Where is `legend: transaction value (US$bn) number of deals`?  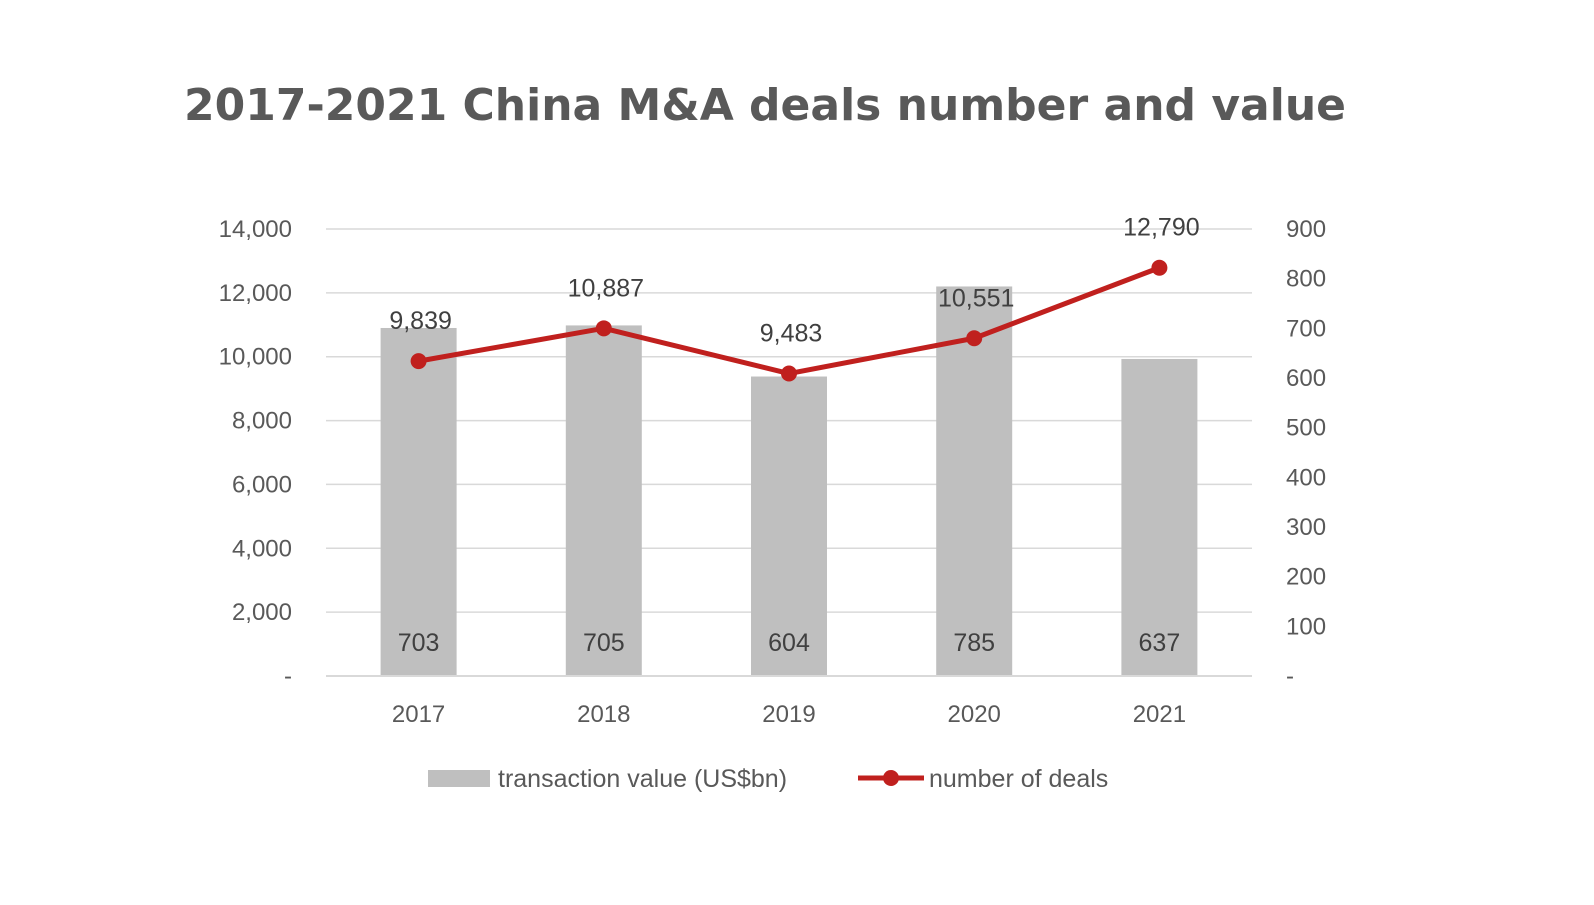
legend: transaction value (US$bn) number of deals is located at coordinates (768, 779).